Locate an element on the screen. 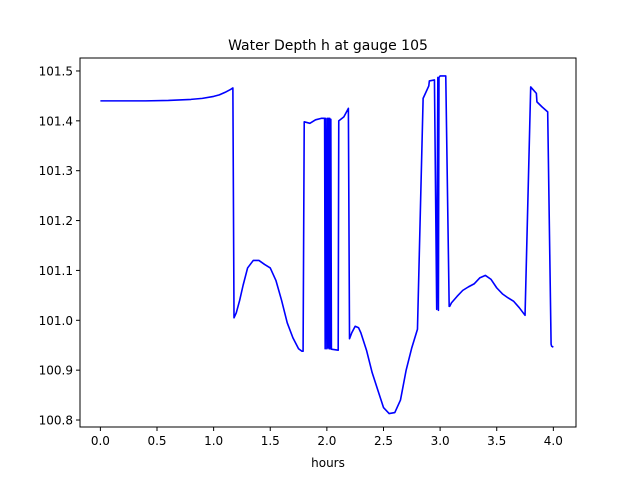 This screenshot has width=640, height=480. x-axis: 0.0 0.5 1.0 1.5 2.0 2.5 3.0 3.5 4.0 is located at coordinates (327, 437).